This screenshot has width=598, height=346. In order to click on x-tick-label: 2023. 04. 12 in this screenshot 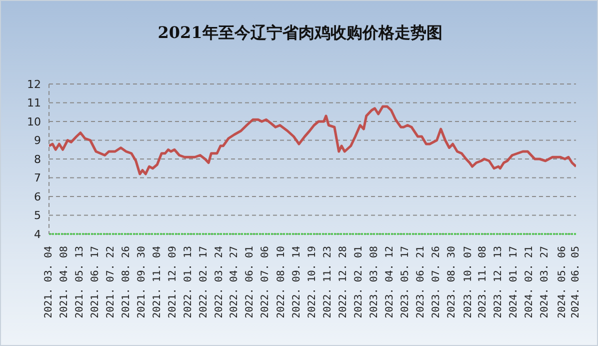, I will do `click(390, 282)`.